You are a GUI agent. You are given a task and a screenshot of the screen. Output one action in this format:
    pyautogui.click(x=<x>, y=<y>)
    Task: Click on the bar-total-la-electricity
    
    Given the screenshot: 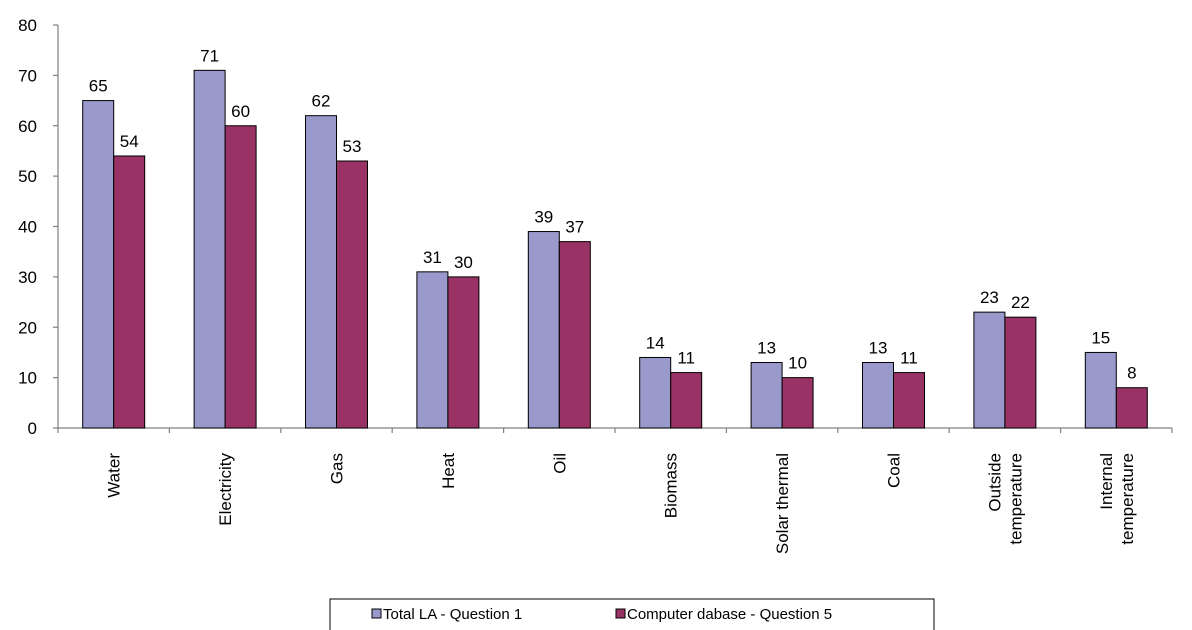 What is the action you would take?
    pyautogui.click(x=209, y=249)
    